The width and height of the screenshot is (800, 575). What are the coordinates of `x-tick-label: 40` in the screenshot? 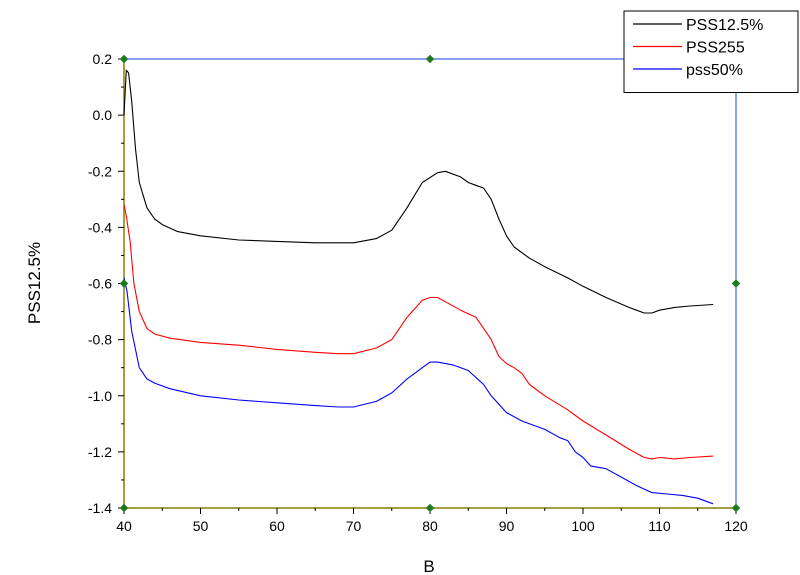 It's located at (124, 526).